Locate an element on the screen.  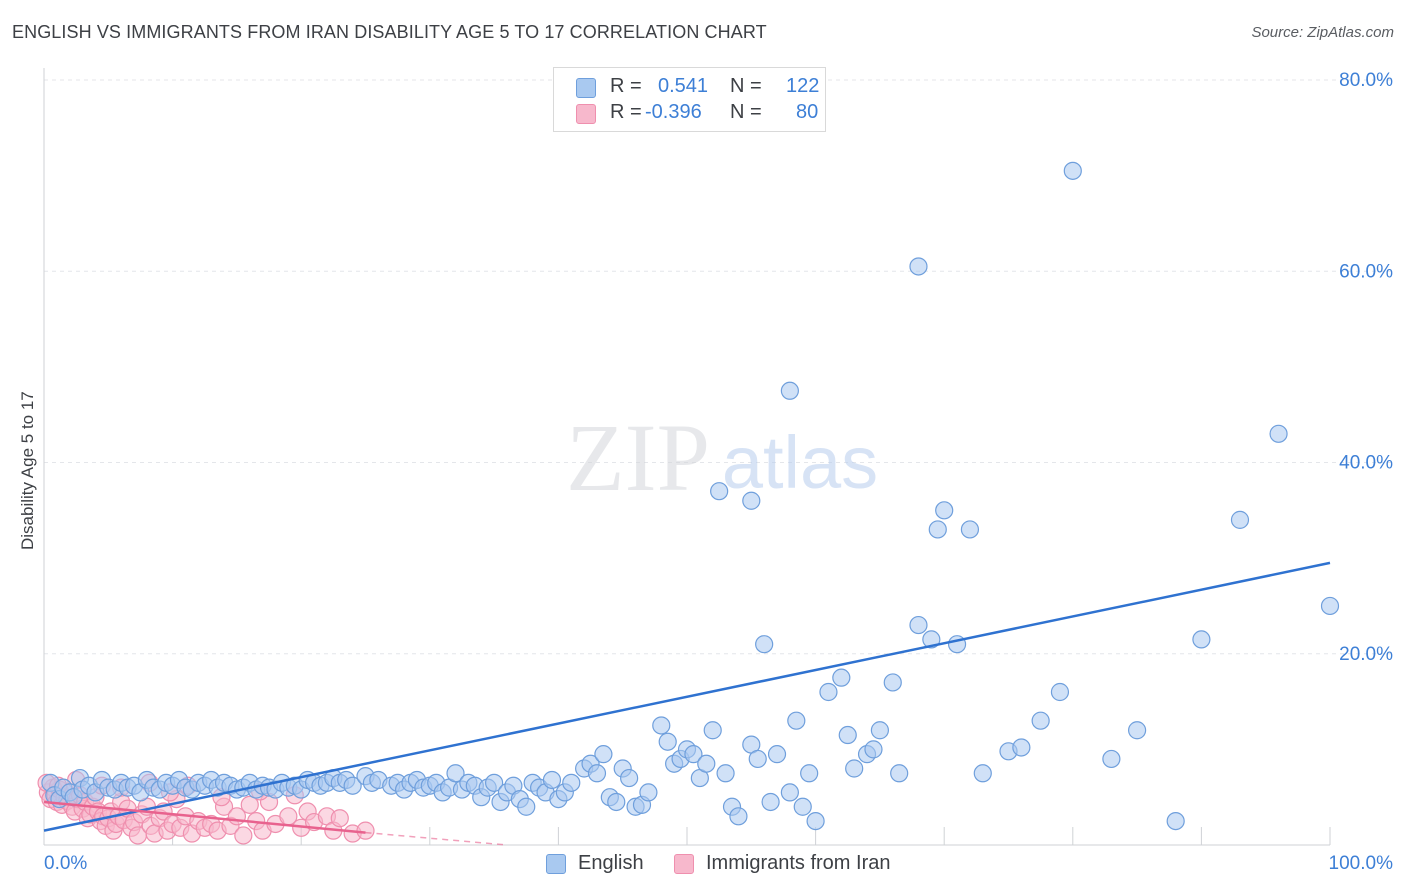
iran-r-label: R = is located at coordinates (626, 112).